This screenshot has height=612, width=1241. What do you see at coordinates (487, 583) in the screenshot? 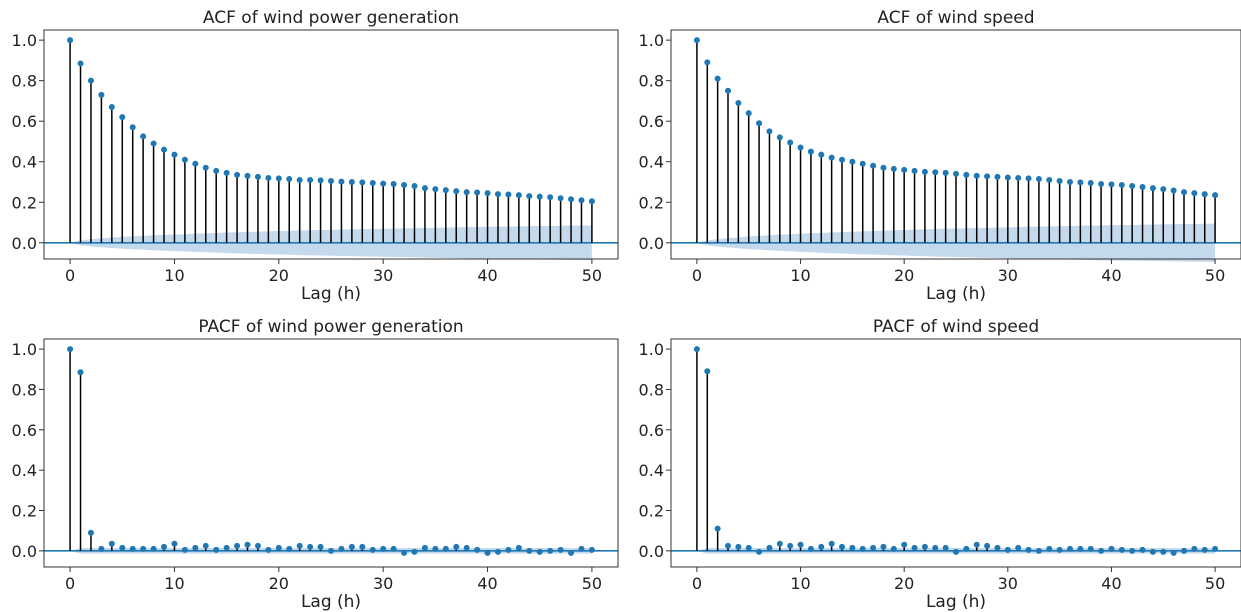
I see `x-tick-label: 40` at bounding box center [487, 583].